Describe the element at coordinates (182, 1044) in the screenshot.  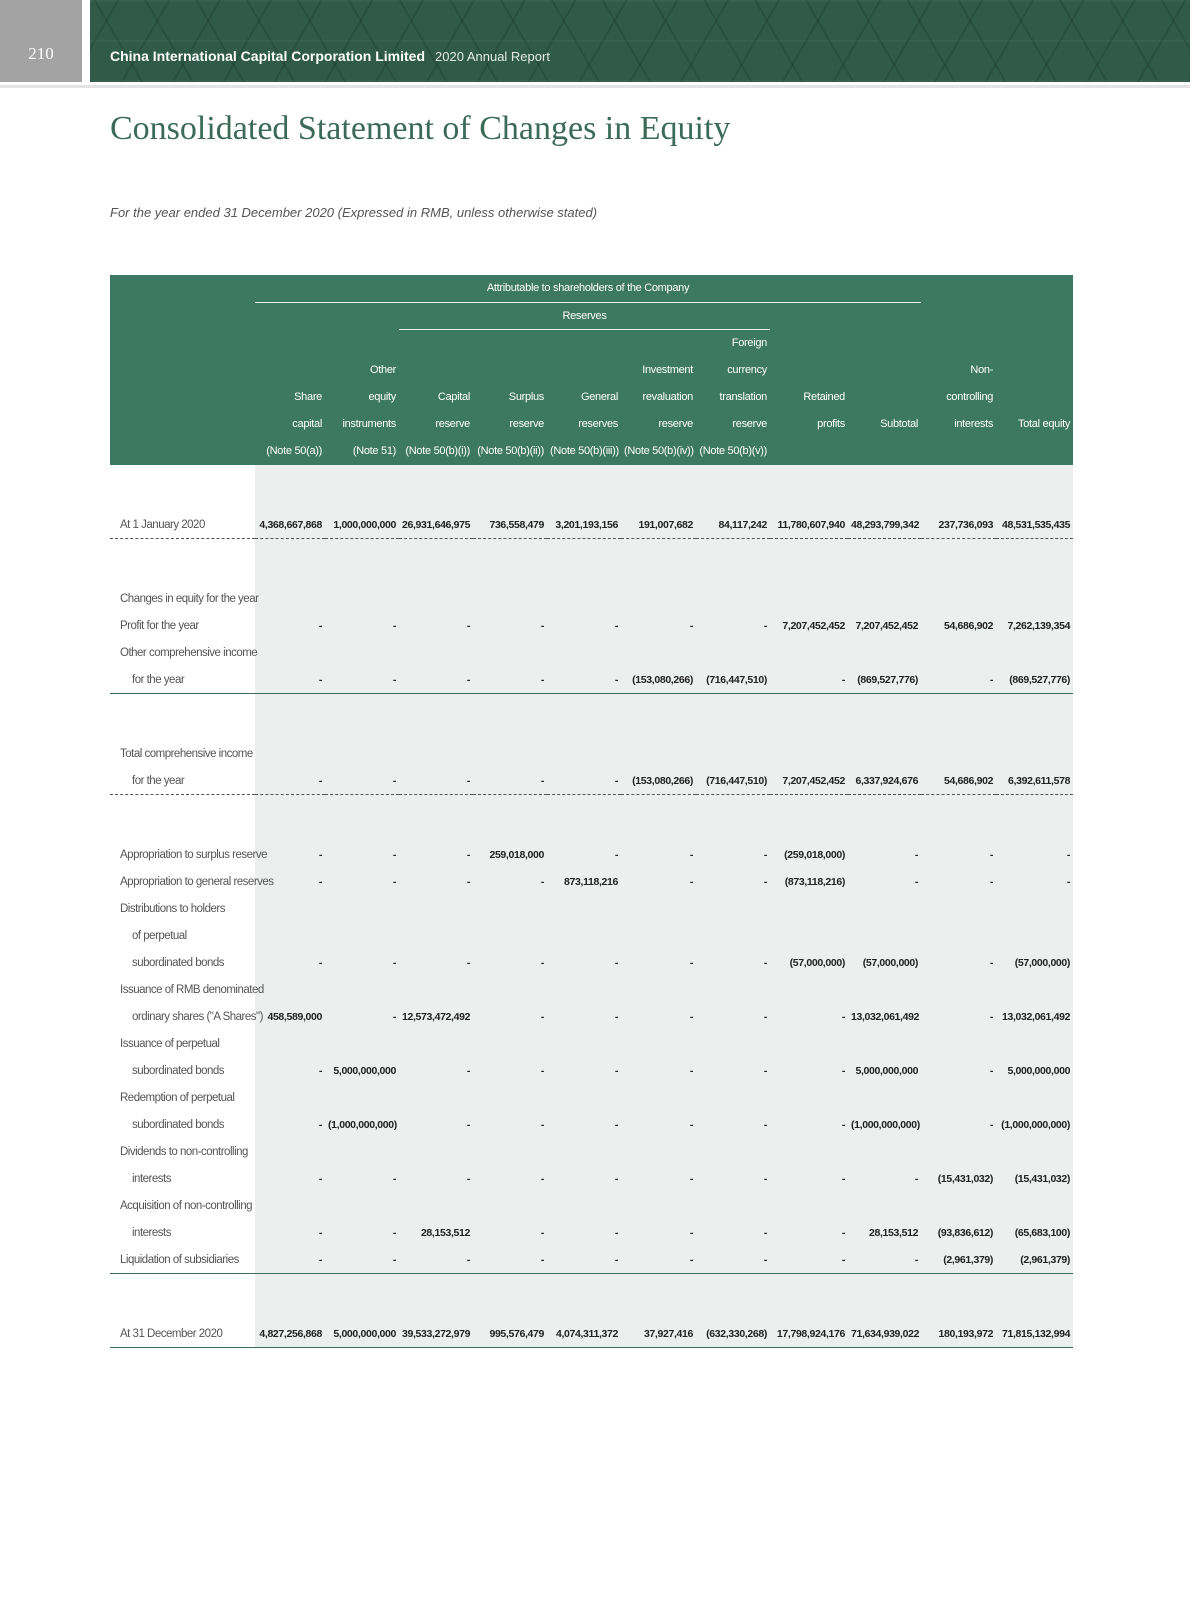
I see `row-label: Issuance of perpetual` at that location.